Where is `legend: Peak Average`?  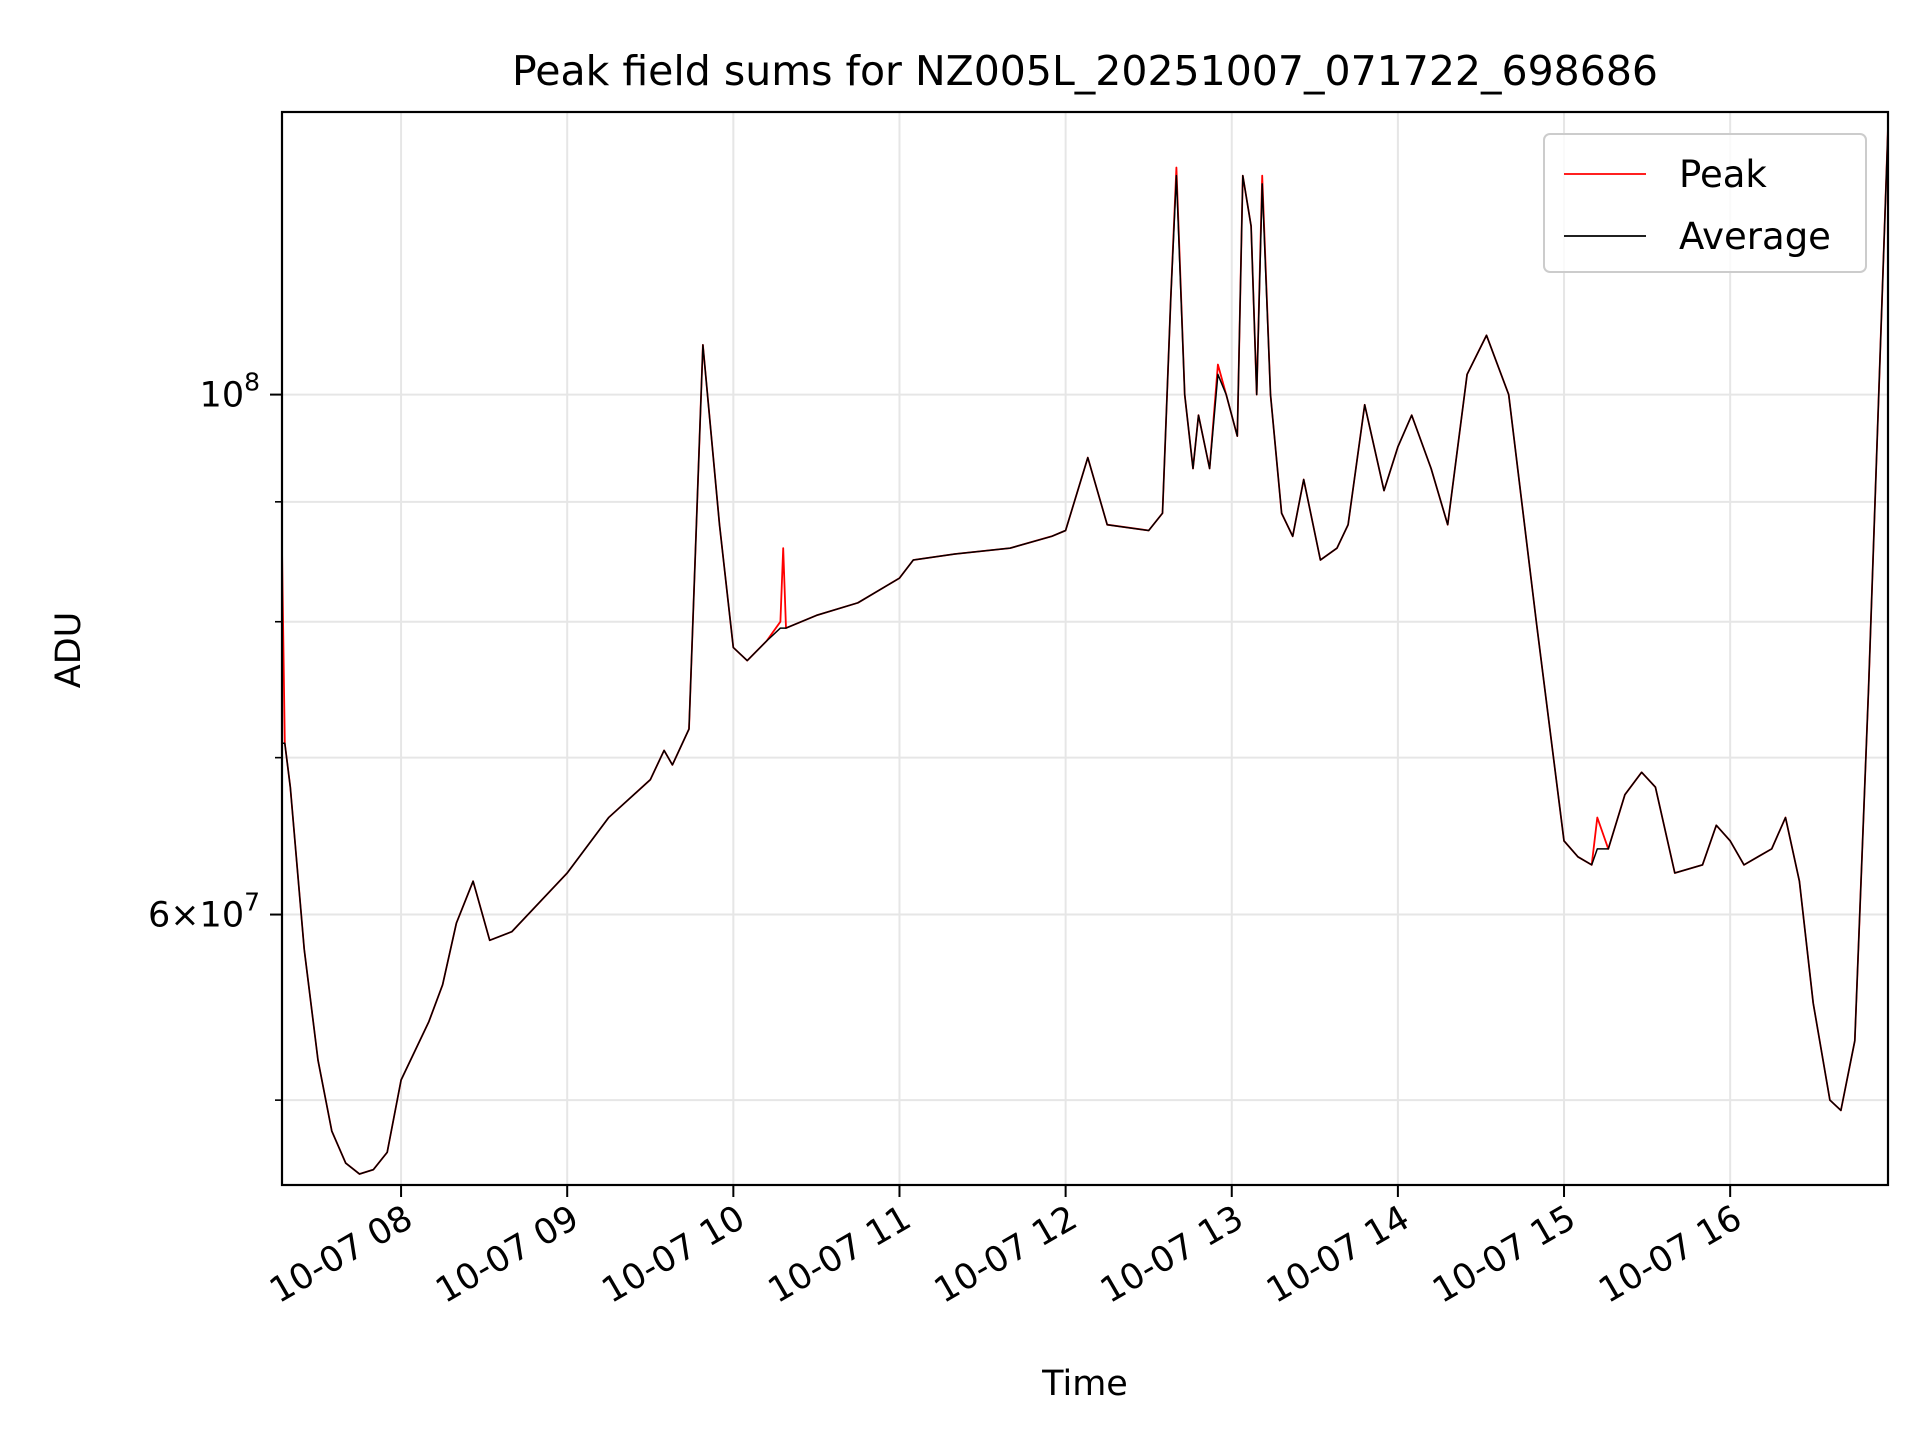 legend: Peak Average is located at coordinates (1705, 203).